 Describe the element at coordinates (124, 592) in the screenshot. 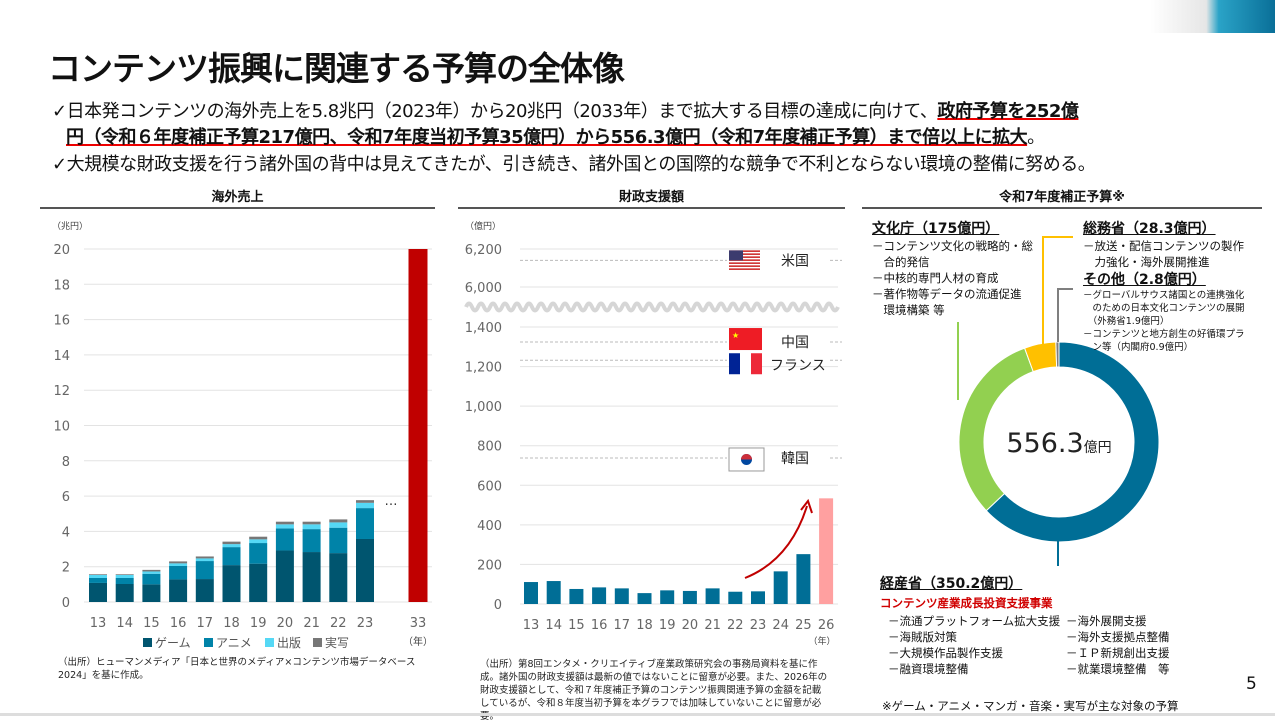

I see `bar-ゲーム-14` at that location.